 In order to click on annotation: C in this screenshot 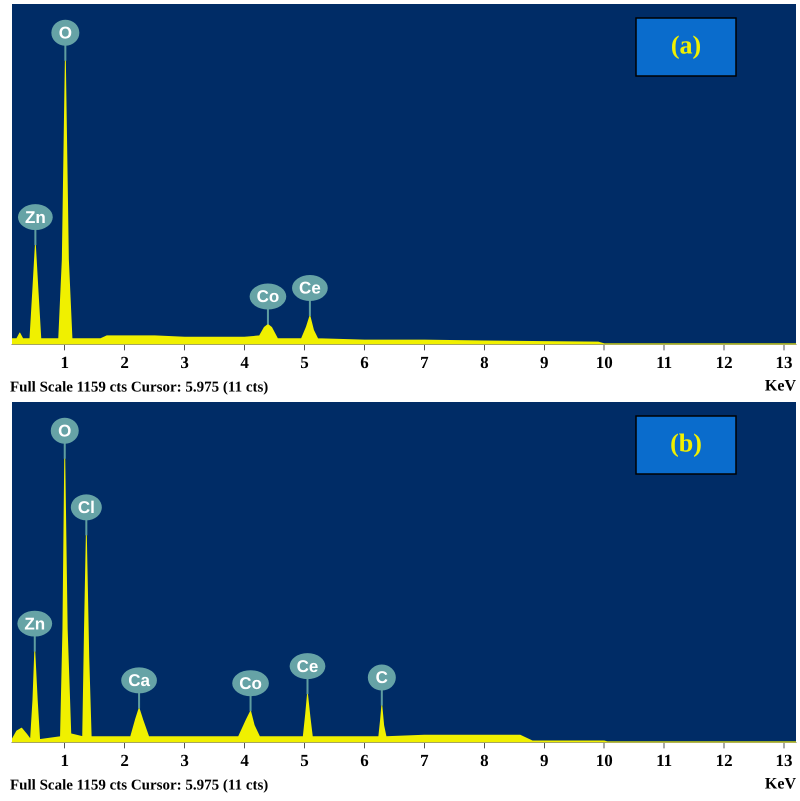, I will do `click(382, 678)`.